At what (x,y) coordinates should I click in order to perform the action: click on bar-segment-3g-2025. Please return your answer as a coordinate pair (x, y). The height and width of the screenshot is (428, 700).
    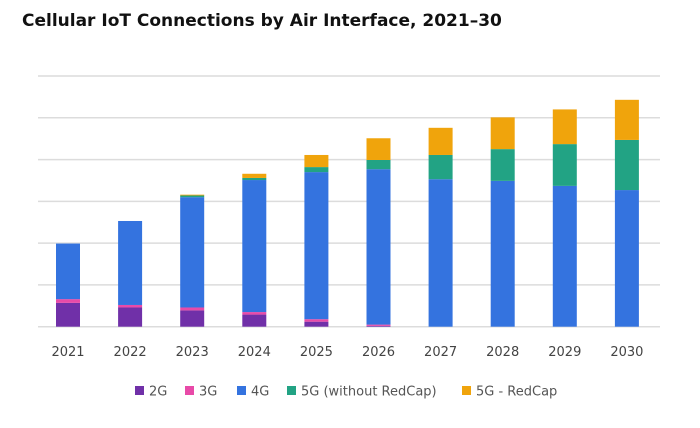
    Looking at the image, I should click on (316, 320).